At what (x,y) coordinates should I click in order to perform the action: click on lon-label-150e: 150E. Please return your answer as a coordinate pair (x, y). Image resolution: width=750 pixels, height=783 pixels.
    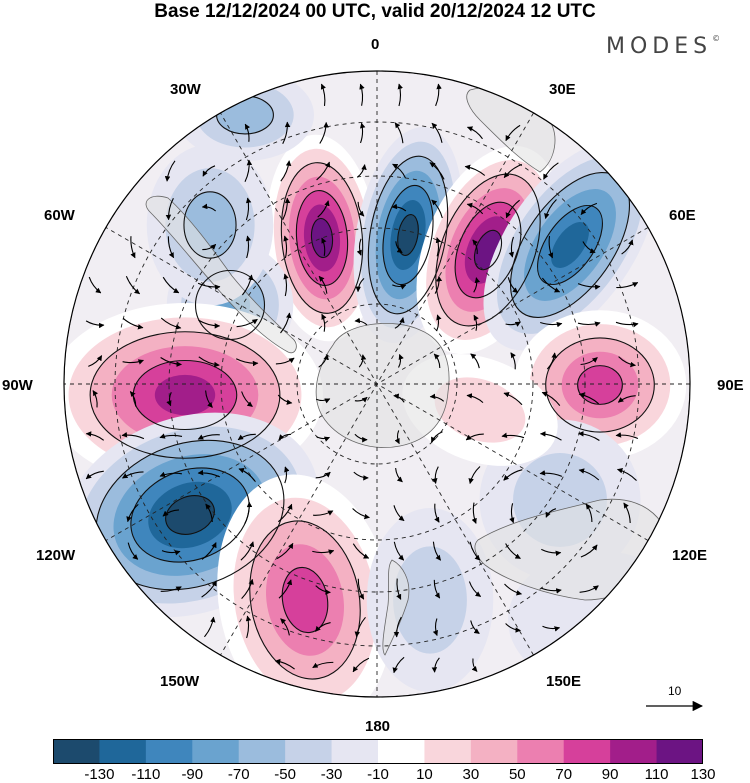
    Looking at the image, I should click on (564, 681).